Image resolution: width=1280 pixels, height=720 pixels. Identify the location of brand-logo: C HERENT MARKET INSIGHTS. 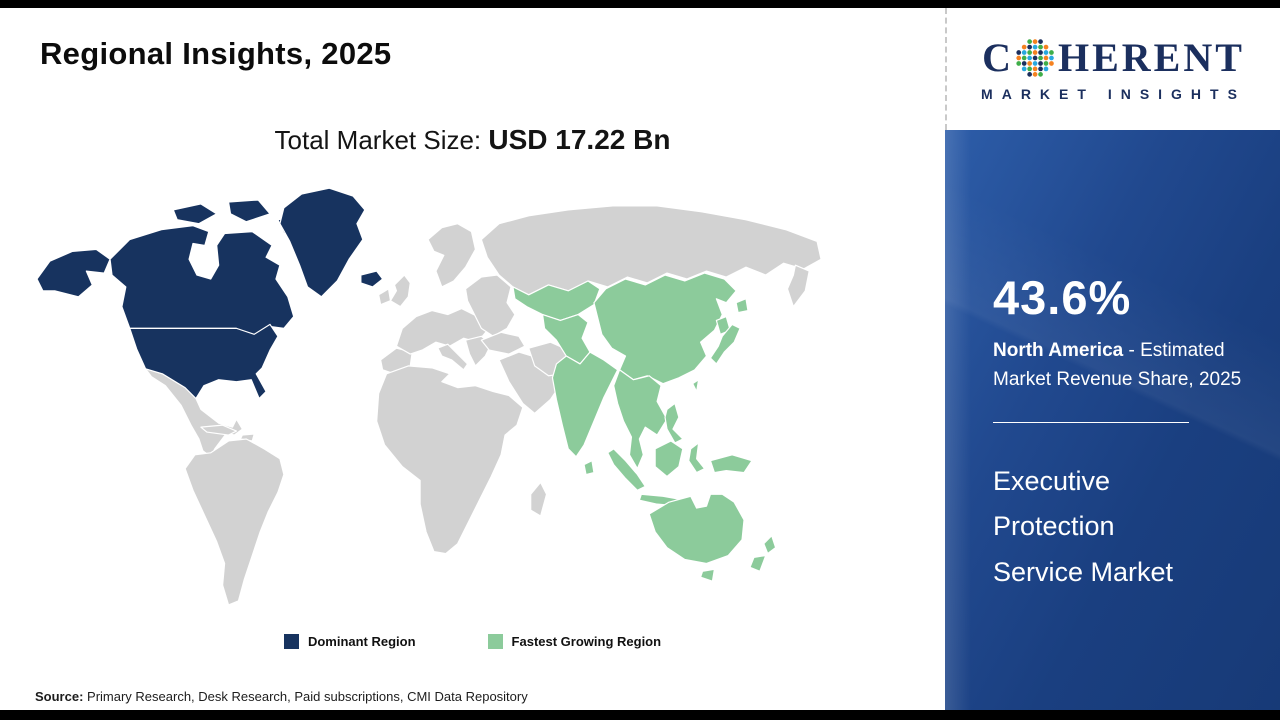
(1112, 69).